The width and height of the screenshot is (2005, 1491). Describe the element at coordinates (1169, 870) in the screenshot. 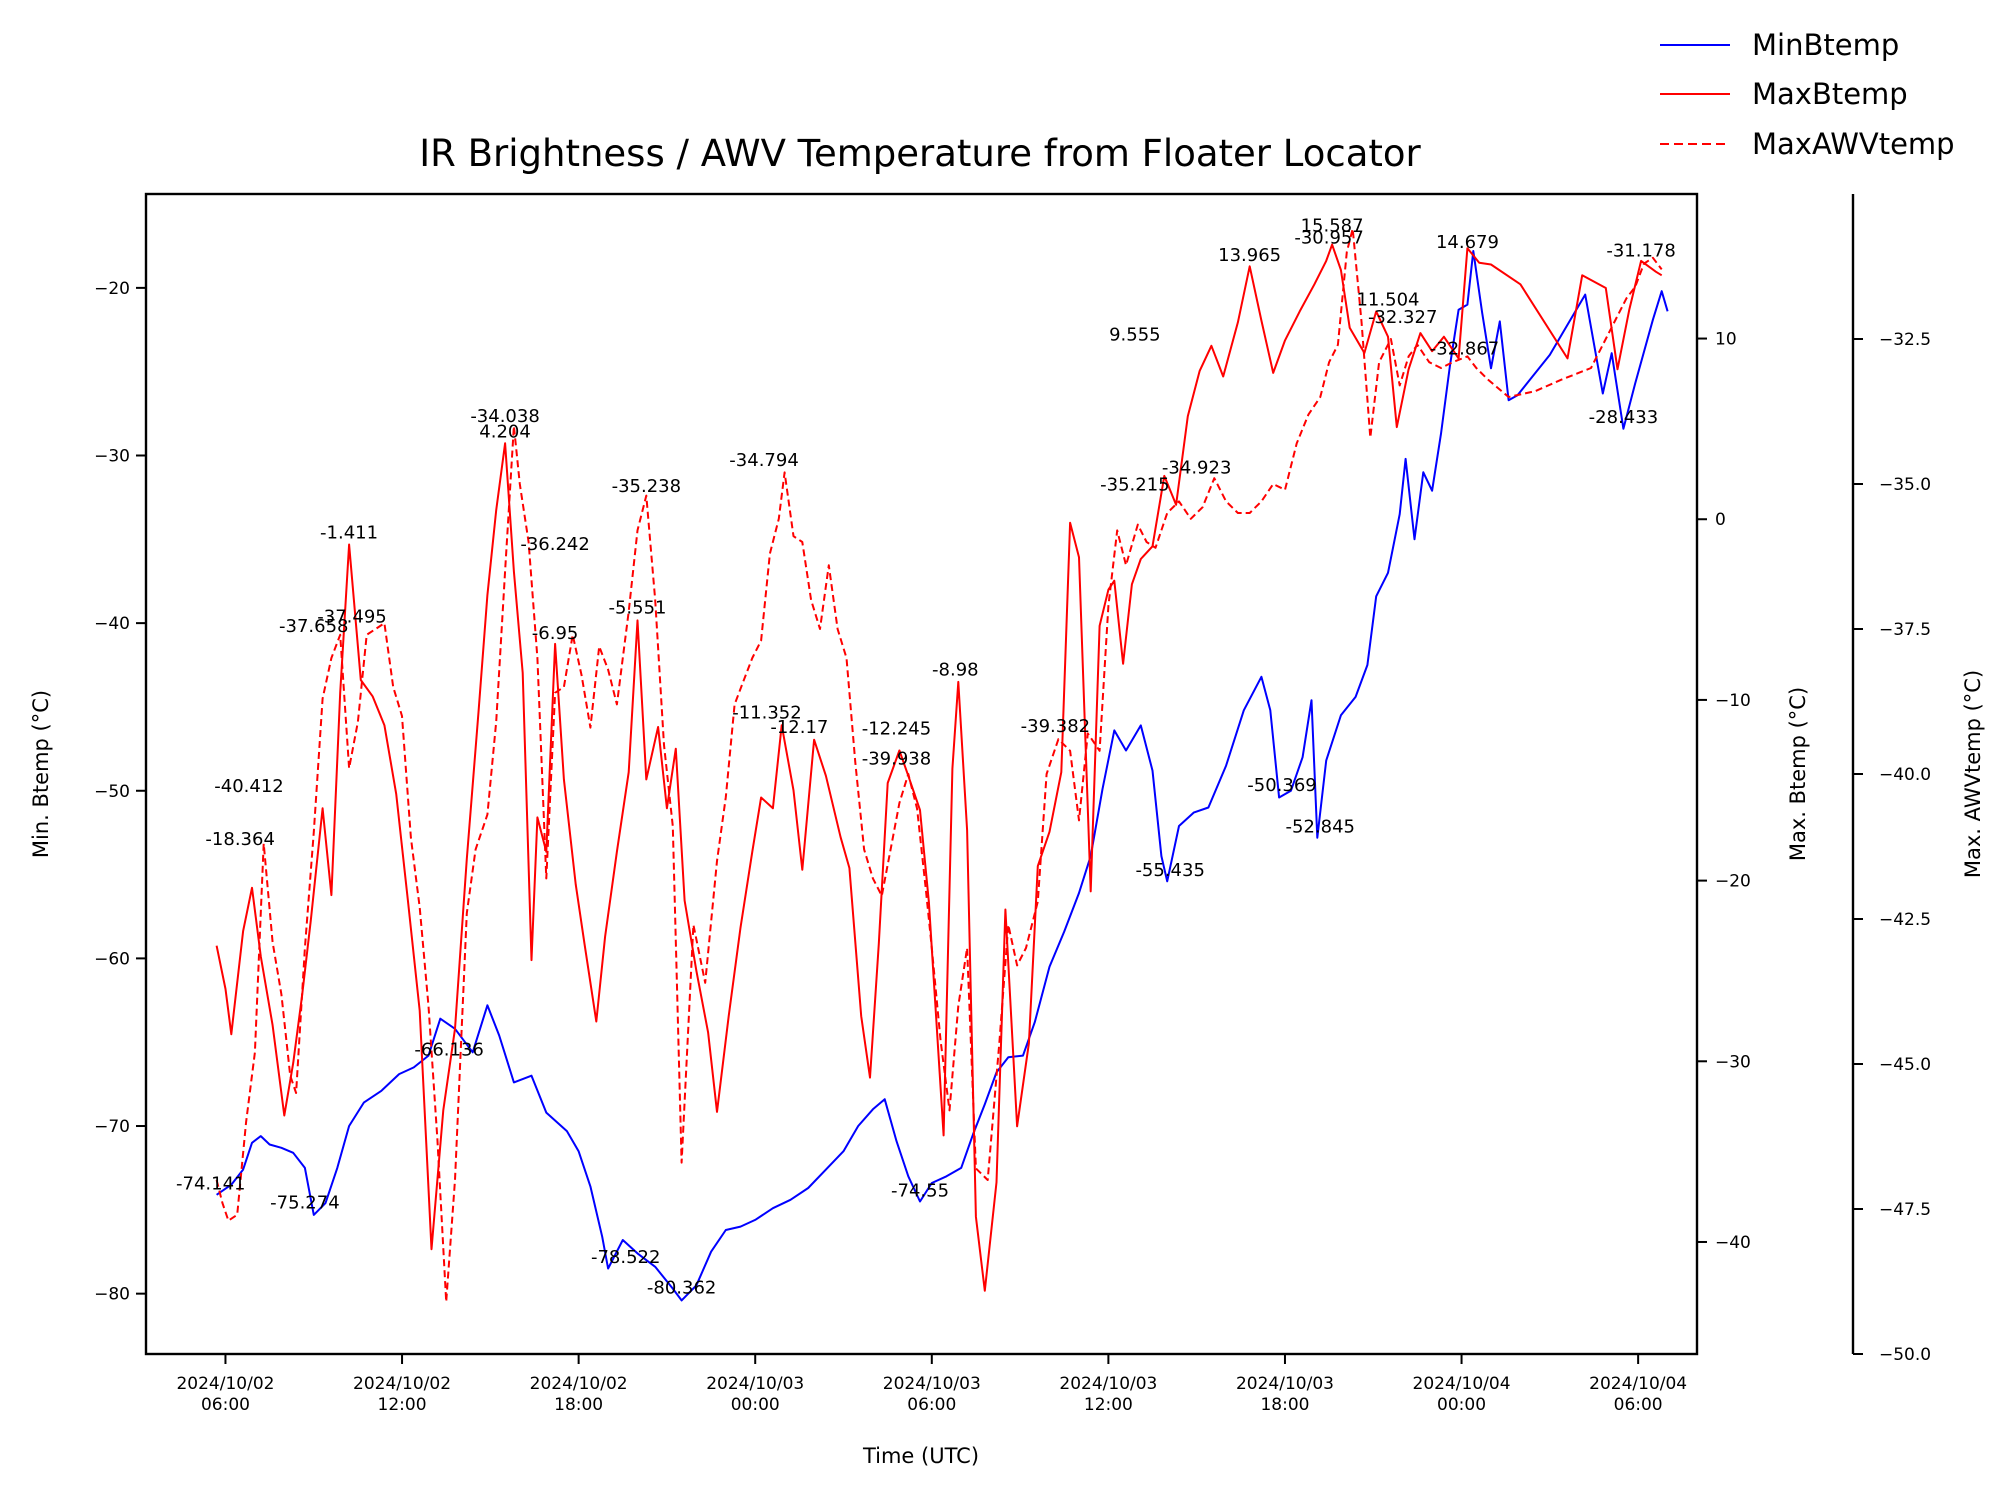

I see `data-label: -55.435` at that location.